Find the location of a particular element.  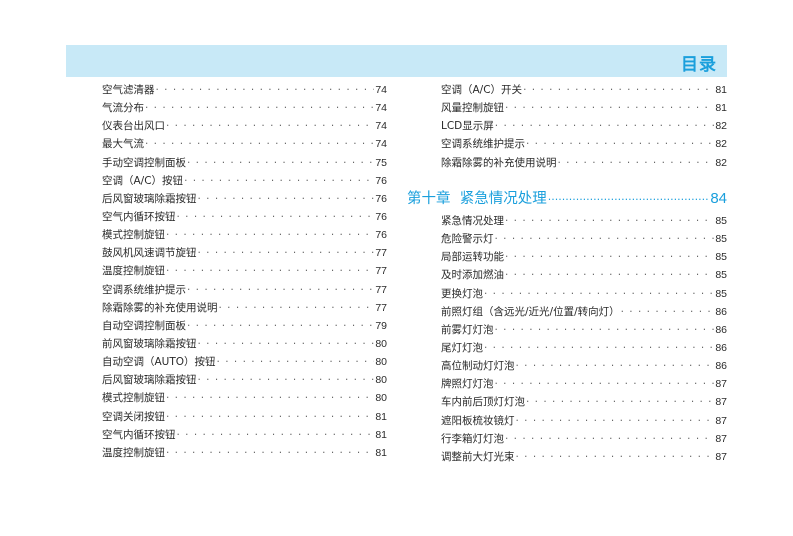

toc-entry: 局部运转功能 85 is located at coordinates (584, 257).